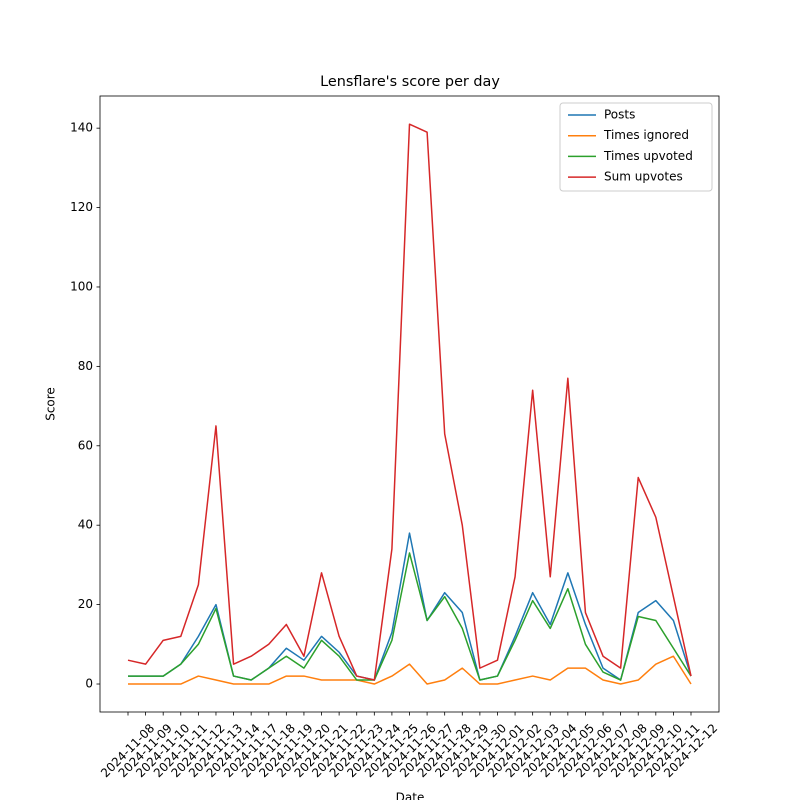 The width and height of the screenshot is (800, 800). Describe the element at coordinates (648, 156) in the screenshot. I see `legend-label: Times upvoted` at that location.